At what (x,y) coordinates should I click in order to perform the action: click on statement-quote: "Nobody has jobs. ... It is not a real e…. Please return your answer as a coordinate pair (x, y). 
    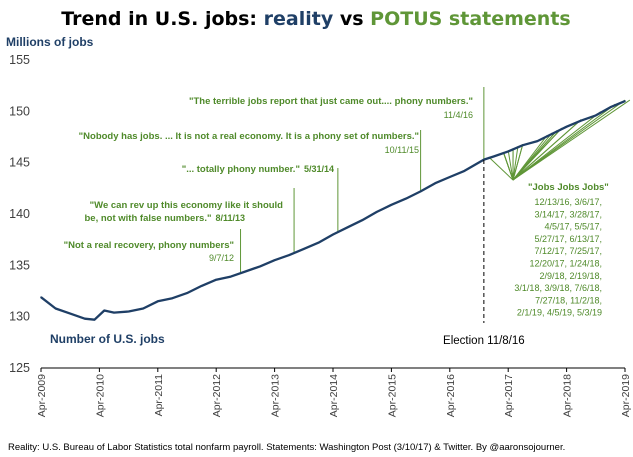
    Looking at the image, I should click on (249, 136).